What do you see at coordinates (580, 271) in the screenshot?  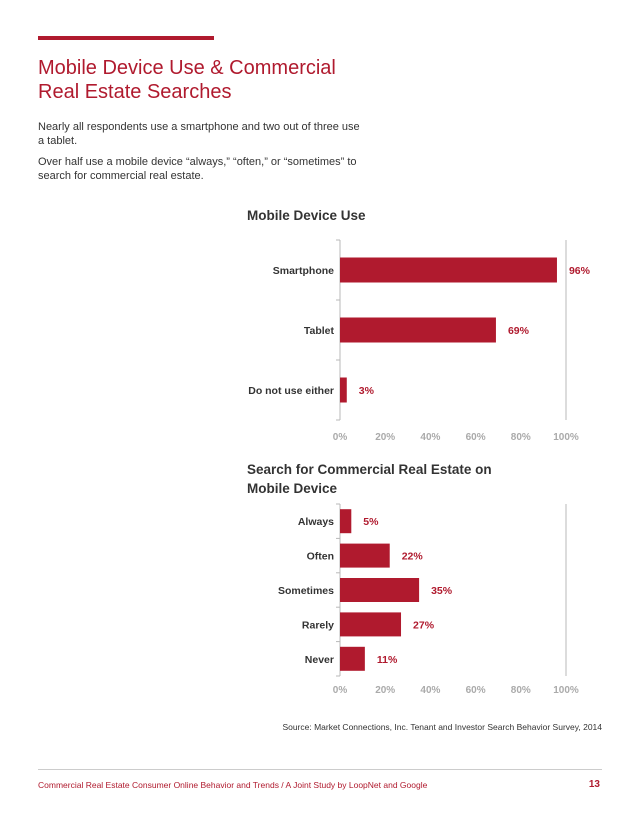 I see `chart1-value-label: 96%` at bounding box center [580, 271].